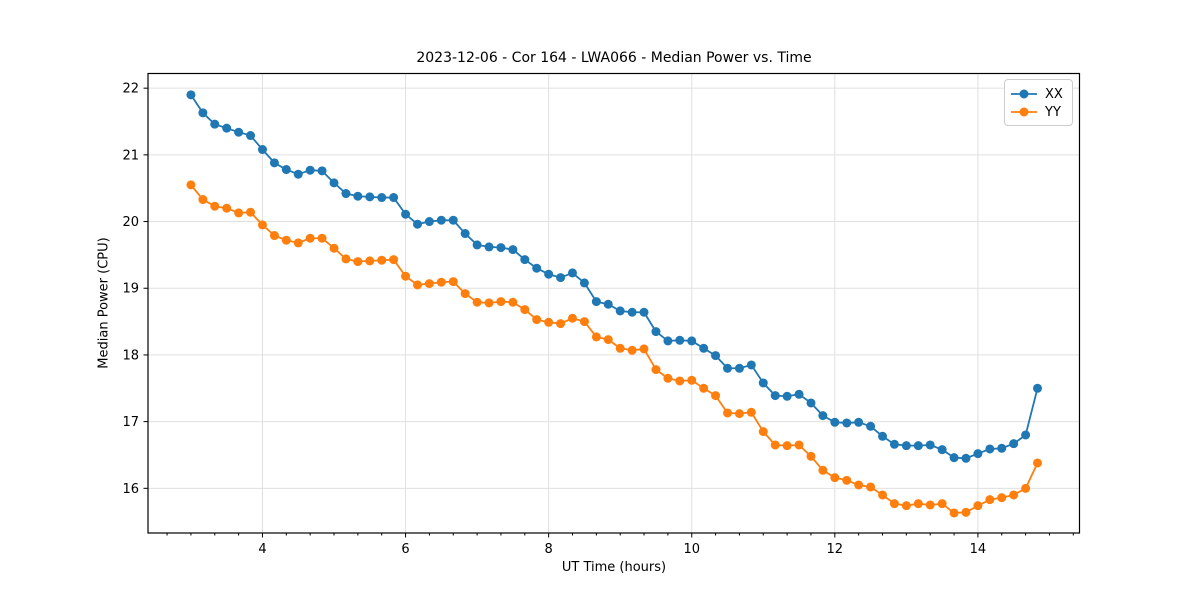 The height and width of the screenshot is (600, 1200). I want to click on legend-item-xx: XX, so click(1038, 94).